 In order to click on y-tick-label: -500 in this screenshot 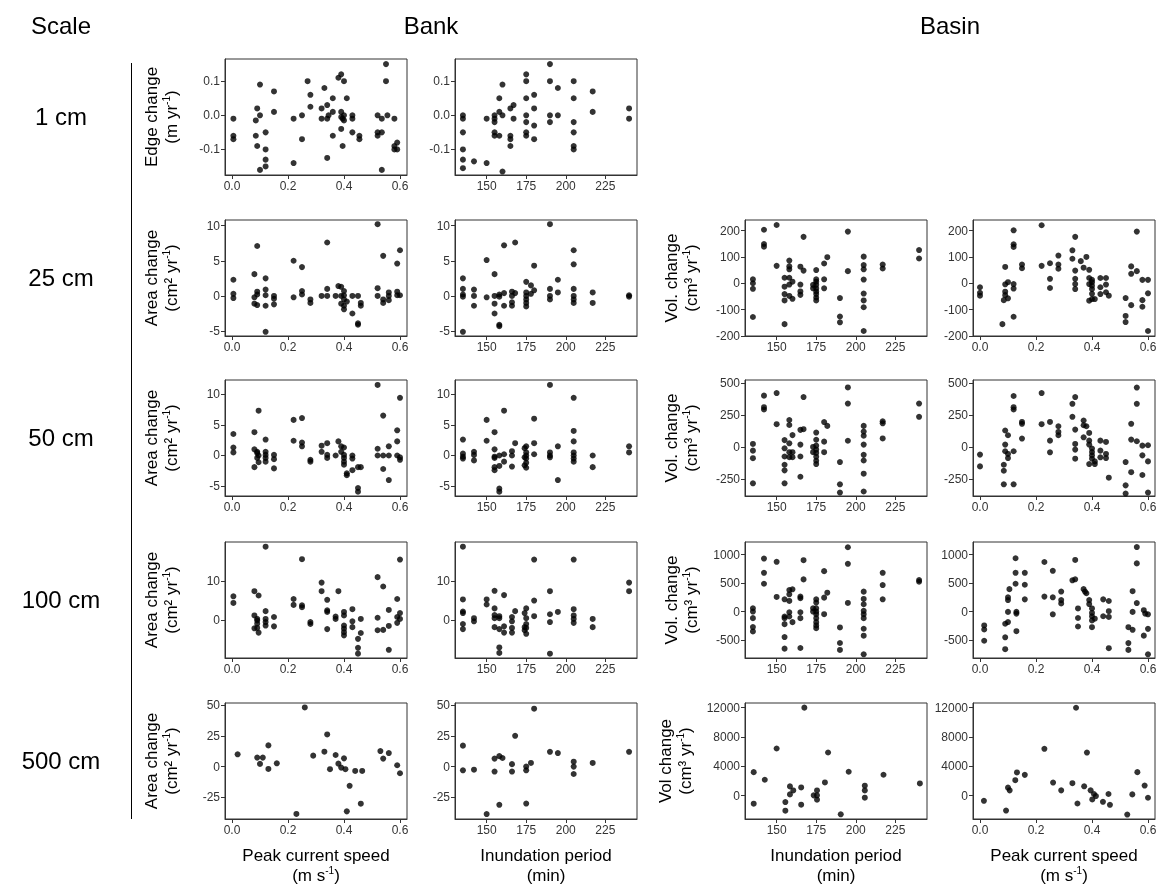, I will do `click(728, 640)`.